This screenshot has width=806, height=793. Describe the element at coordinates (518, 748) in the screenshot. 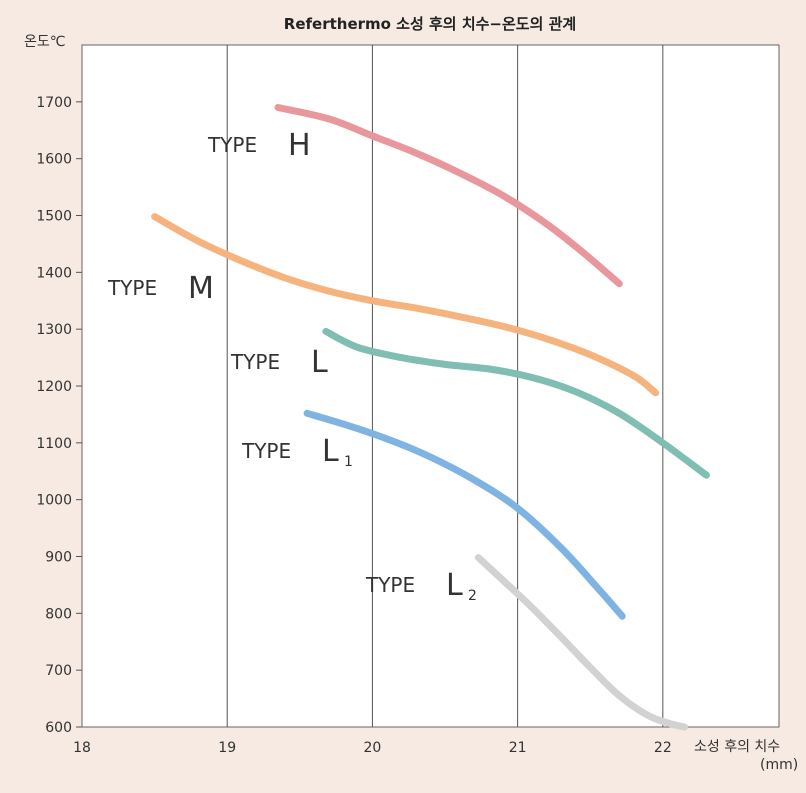

I see `x-tick-label: 21` at that location.